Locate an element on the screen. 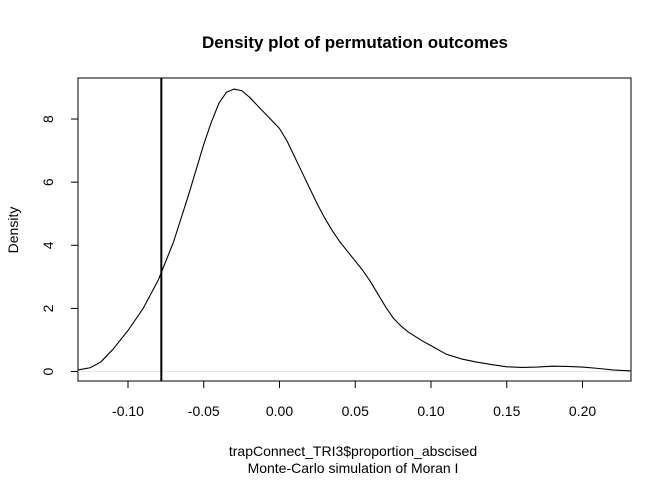  x-axis-label: trapConnect_TRI3$proportion_abscised is located at coordinates (353, 451).